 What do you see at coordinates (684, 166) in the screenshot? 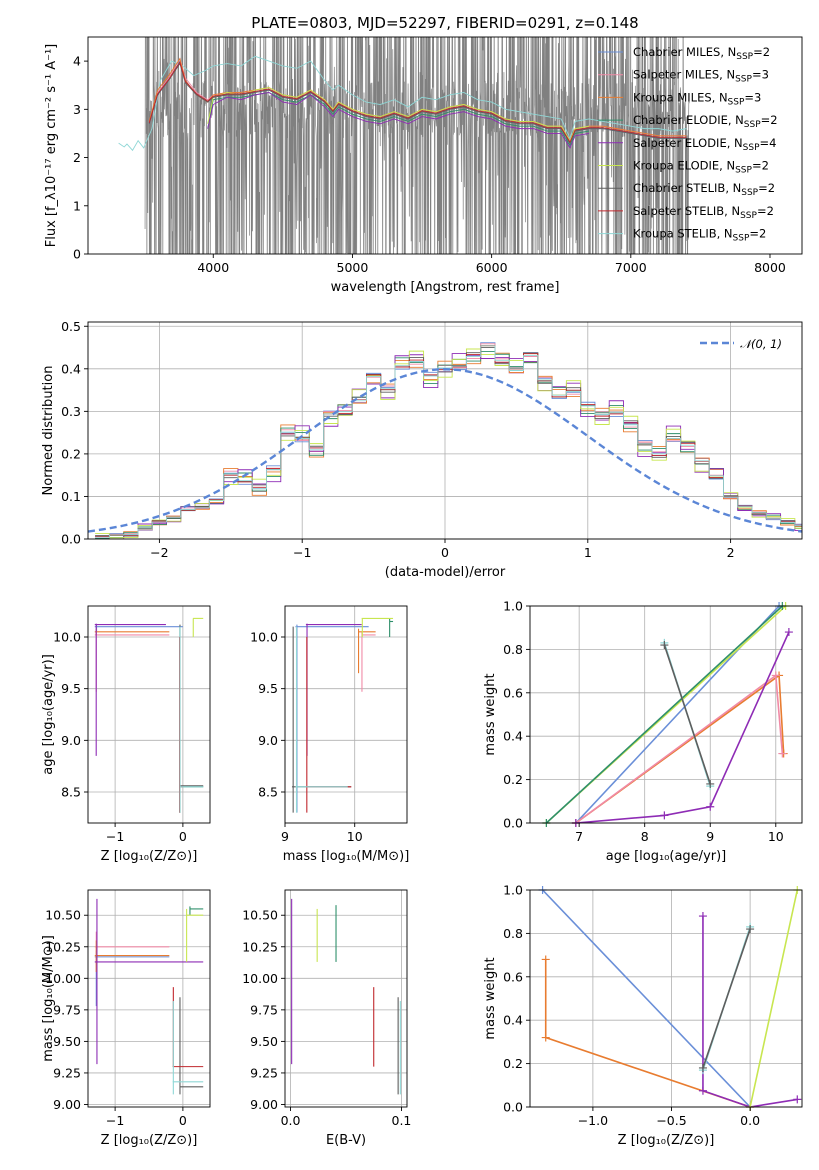
I see `legend-label-main: Kroupa ELODIE, N` at bounding box center [684, 166].